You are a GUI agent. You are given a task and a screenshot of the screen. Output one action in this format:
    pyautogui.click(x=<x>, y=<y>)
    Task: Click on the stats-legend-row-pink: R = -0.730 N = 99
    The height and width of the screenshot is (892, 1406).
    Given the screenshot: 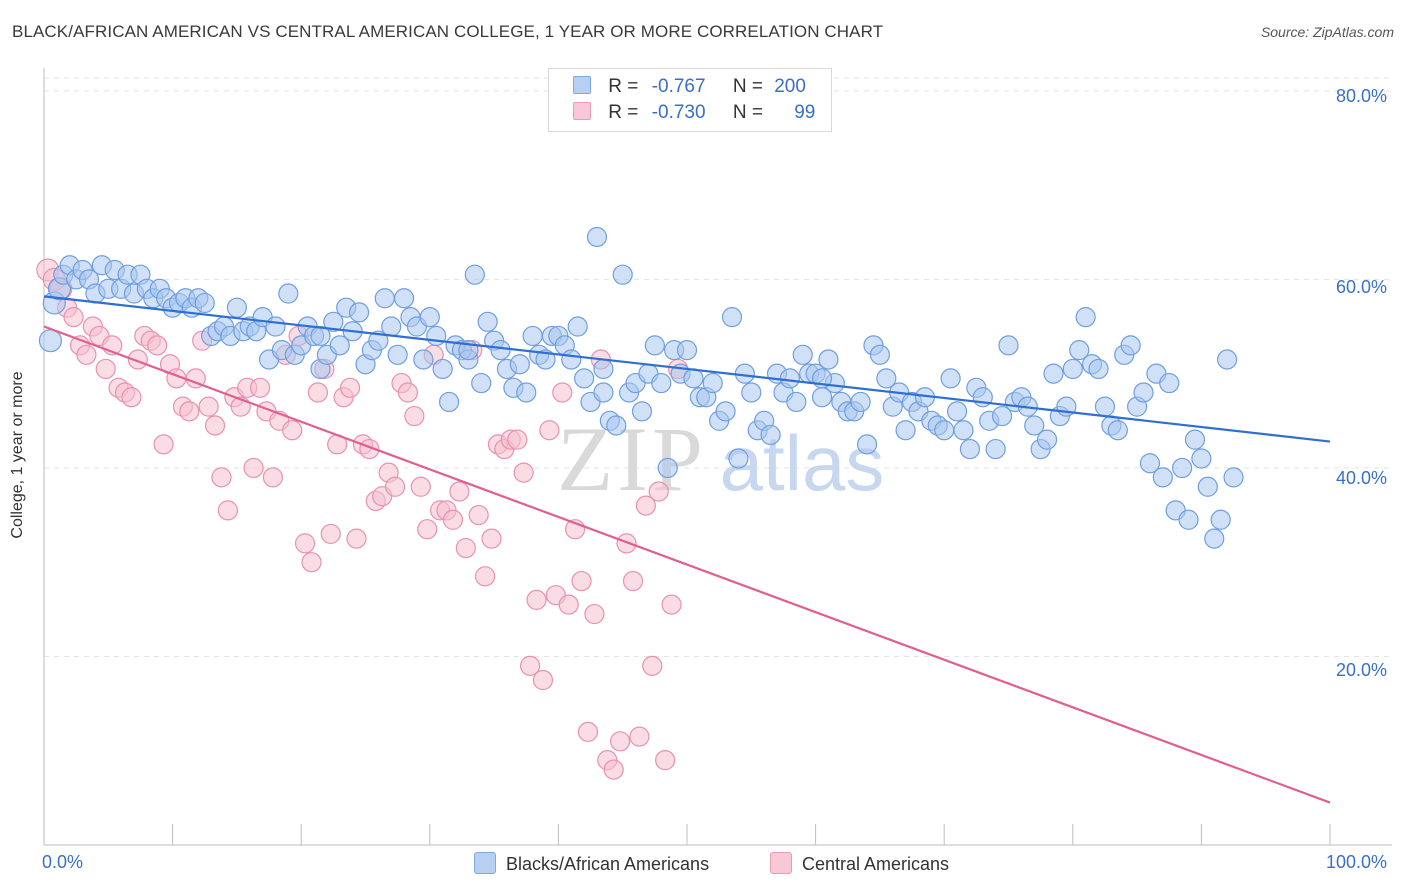 What is the action you would take?
    pyautogui.click(x=694, y=114)
    